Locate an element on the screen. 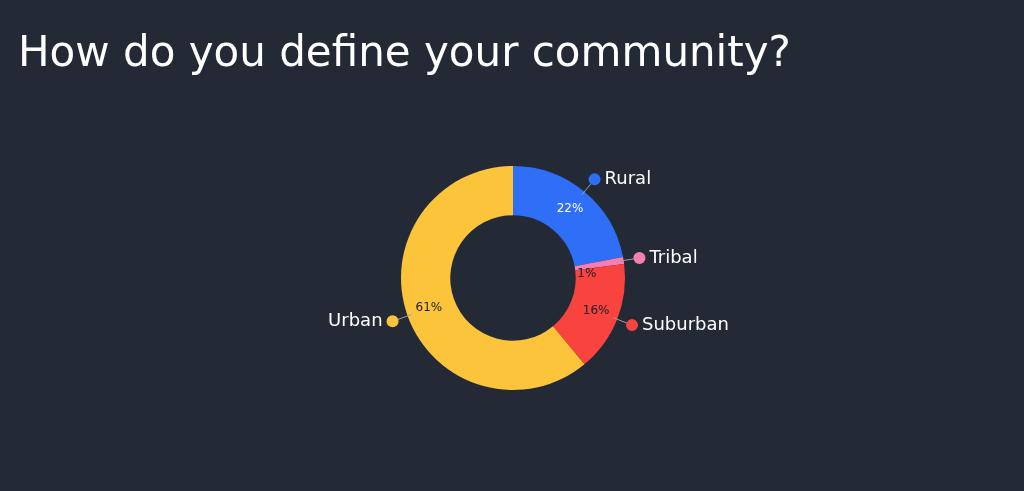 The height and width of the screenshot is (491, 1024). data-label: 22% is located at coordinates (570, 208).